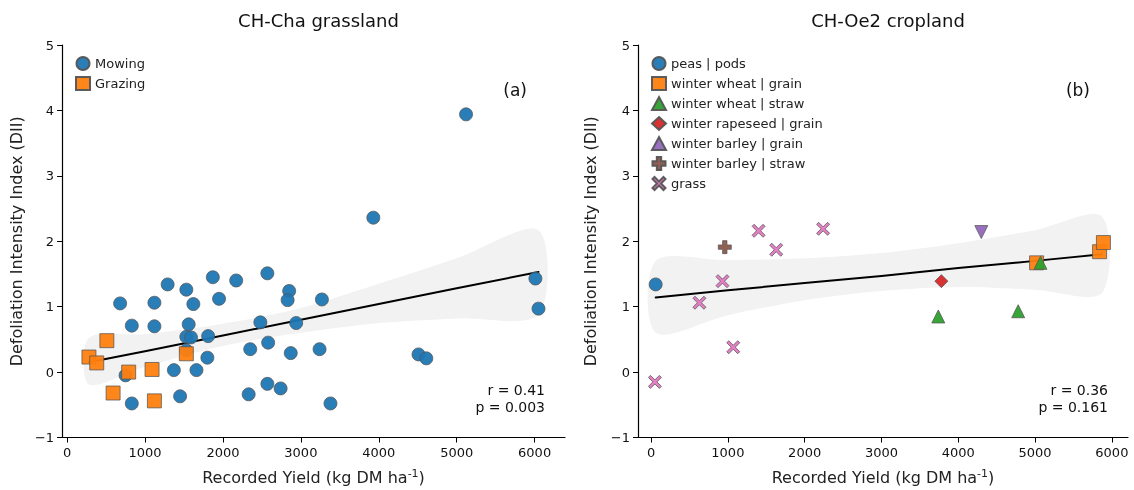  I want to click on legend-label: peas | pods, so click(709, 63).